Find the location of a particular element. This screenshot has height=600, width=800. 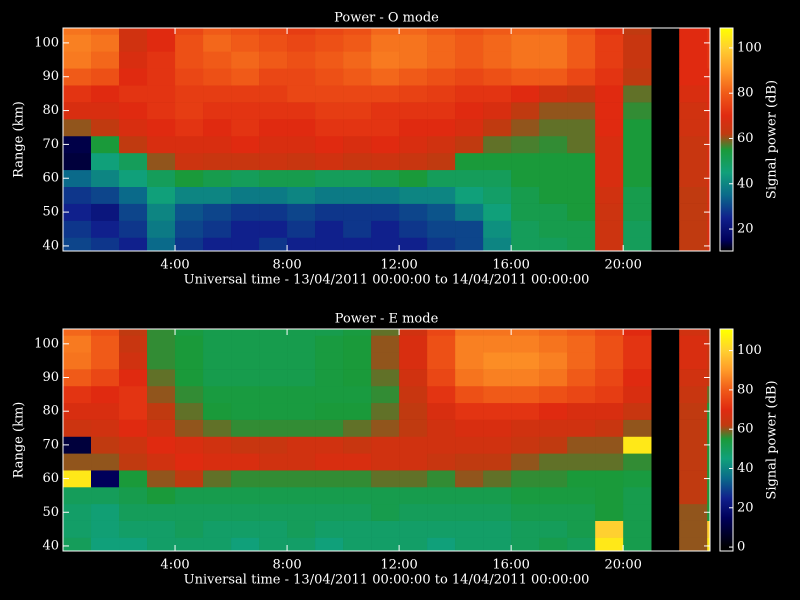

y-tick-label: 90 is located at coordinates (50, 377).